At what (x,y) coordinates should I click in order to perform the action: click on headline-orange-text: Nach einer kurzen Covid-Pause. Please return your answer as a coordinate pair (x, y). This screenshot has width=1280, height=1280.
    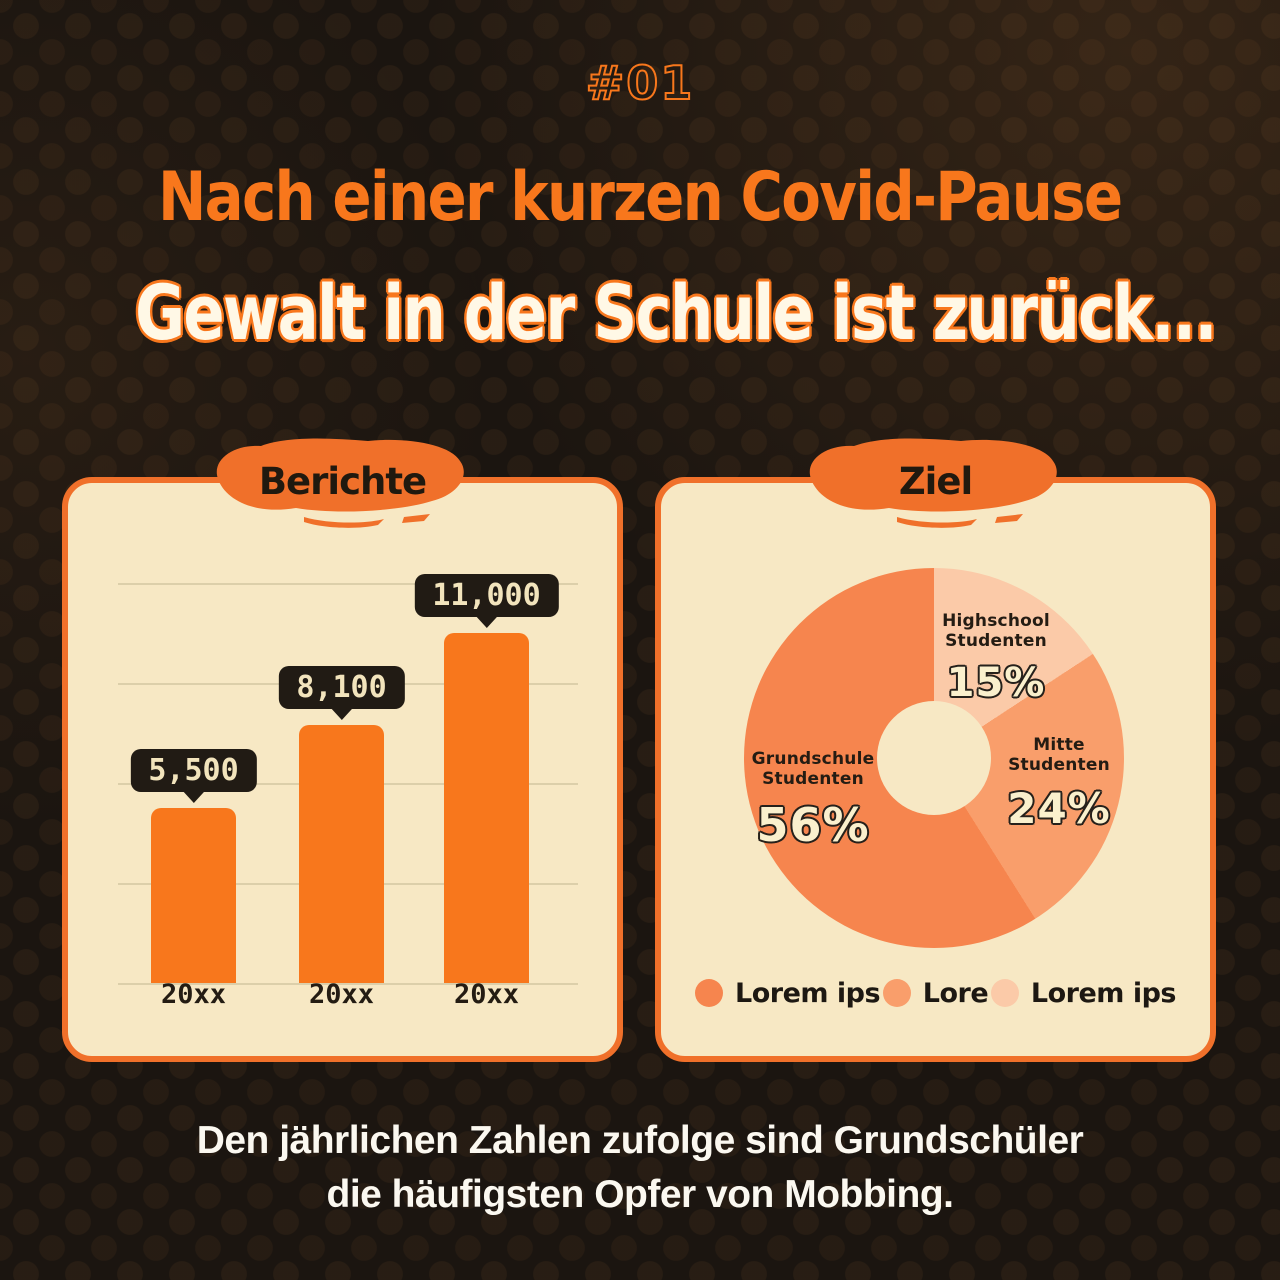
    Looking at the image, I should click on (640, 197).